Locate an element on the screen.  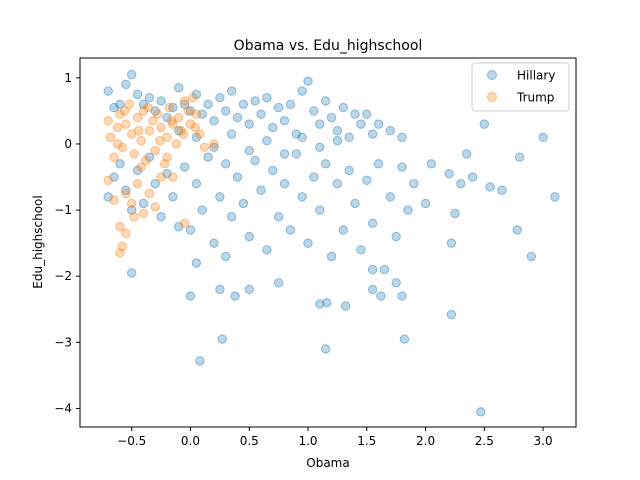
legend-frame is located at coordinates (520, 87).